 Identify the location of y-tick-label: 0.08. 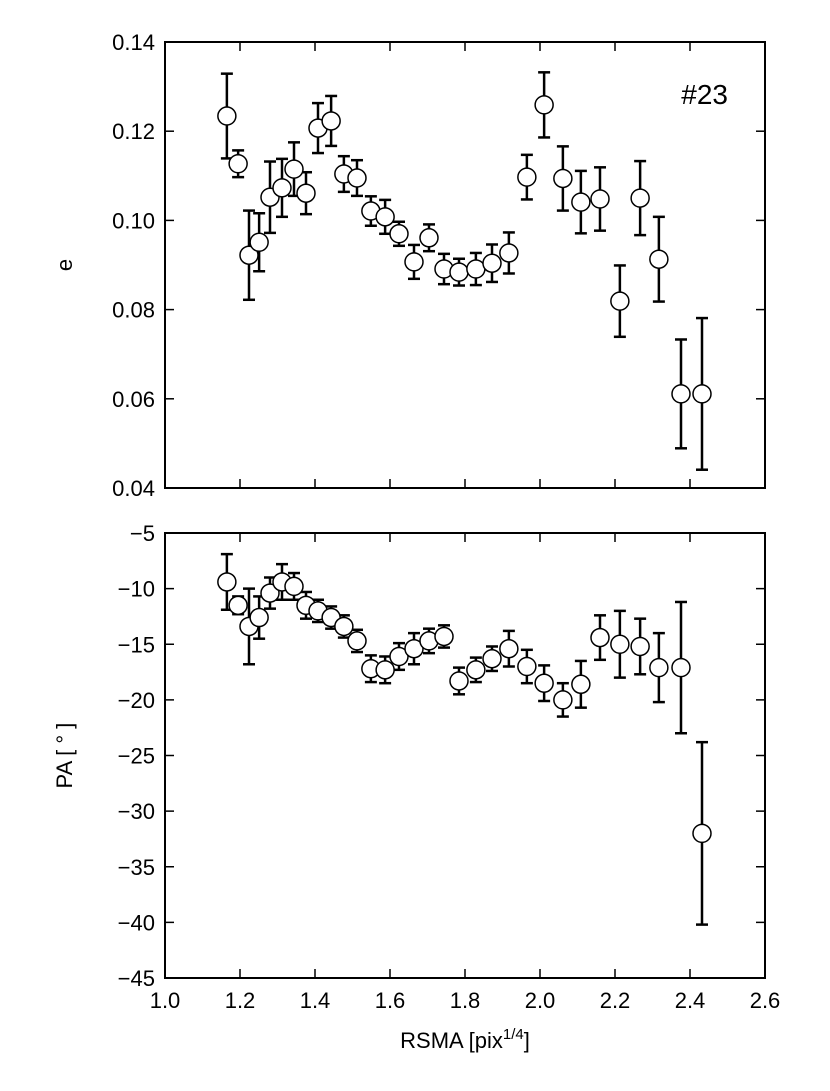
(133, 310).